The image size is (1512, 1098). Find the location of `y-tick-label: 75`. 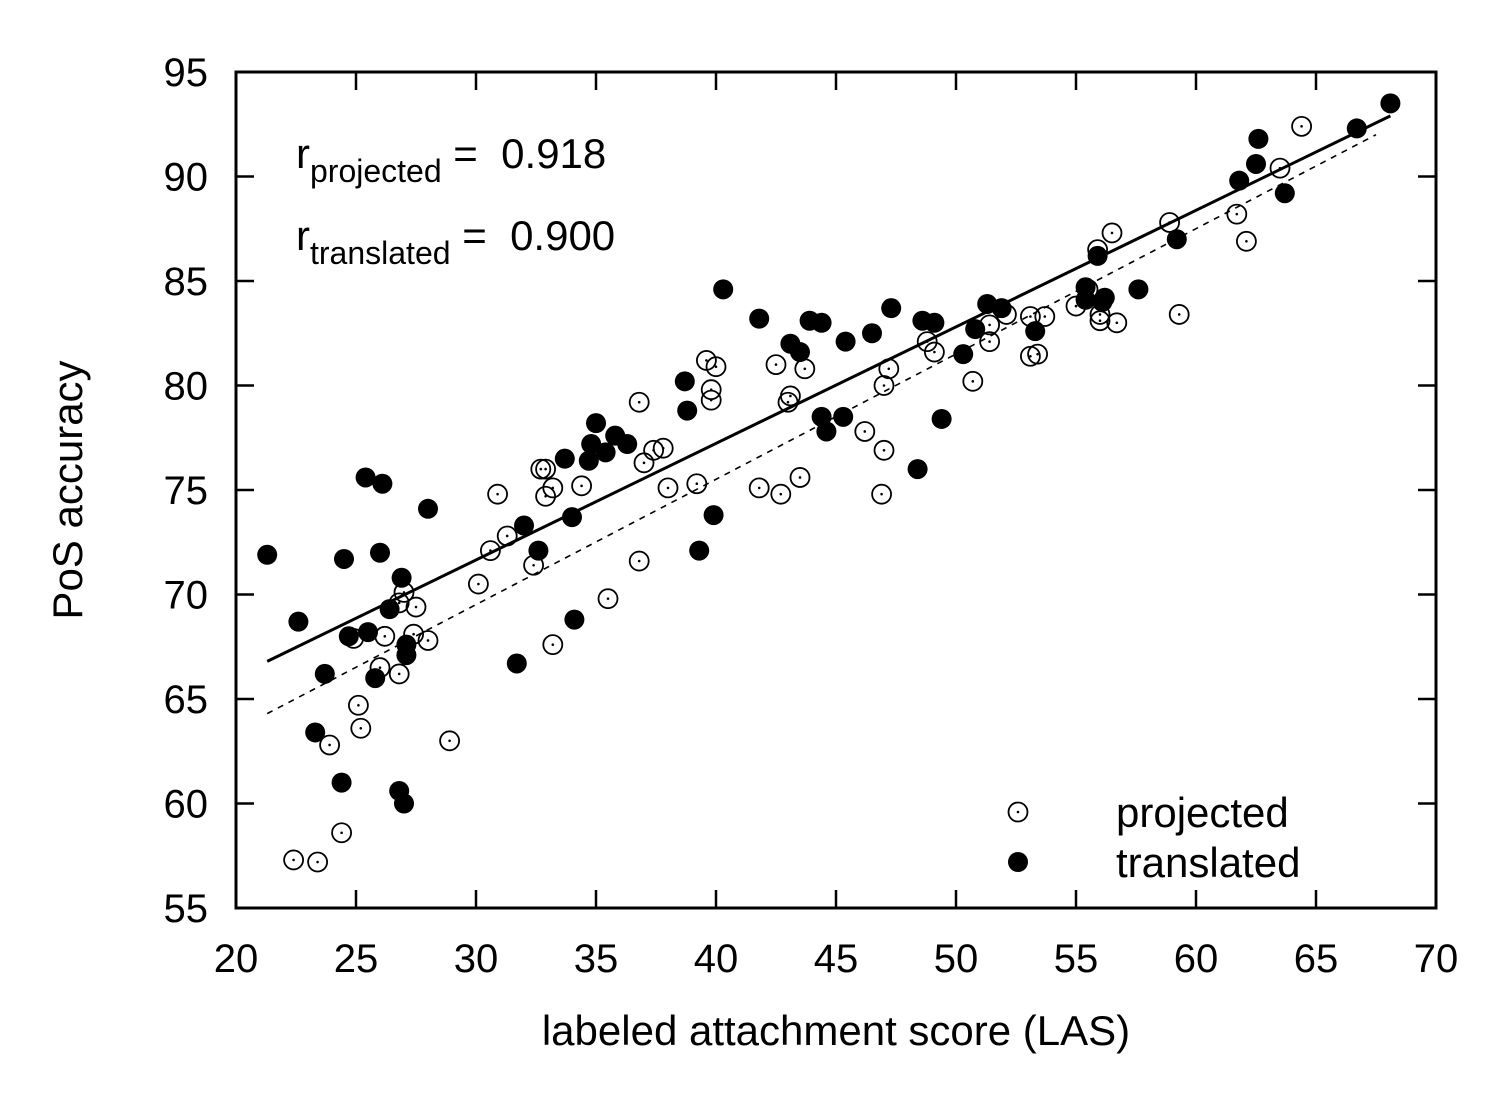

y-tick-label: 75 is located at coordinates (186, 491).